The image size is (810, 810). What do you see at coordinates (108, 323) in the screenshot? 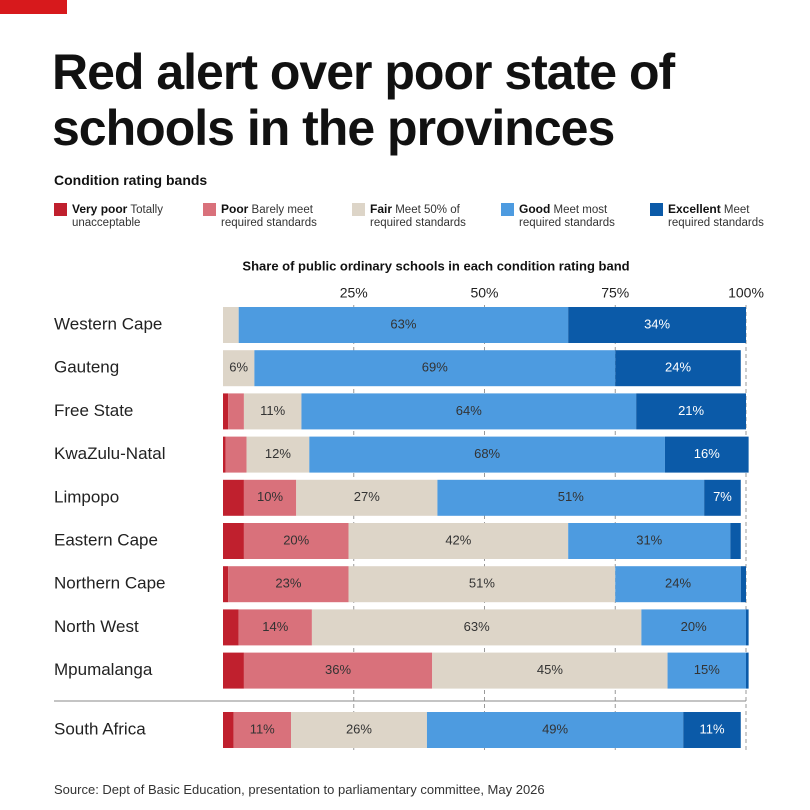
I see `y-tick-label: Western Cape` at bounding box center [108, 323].